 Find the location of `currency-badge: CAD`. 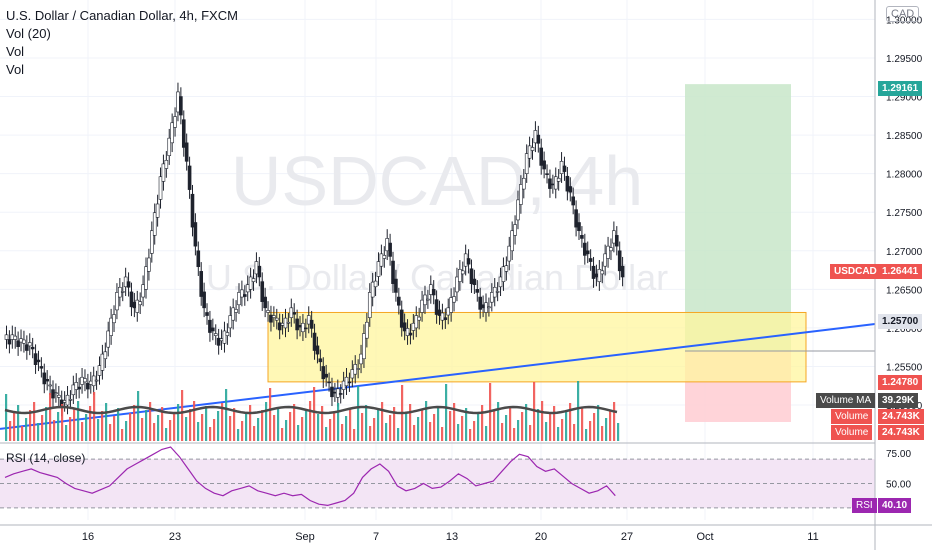

currency-badge: CAD is located at coordinates (903, 14).